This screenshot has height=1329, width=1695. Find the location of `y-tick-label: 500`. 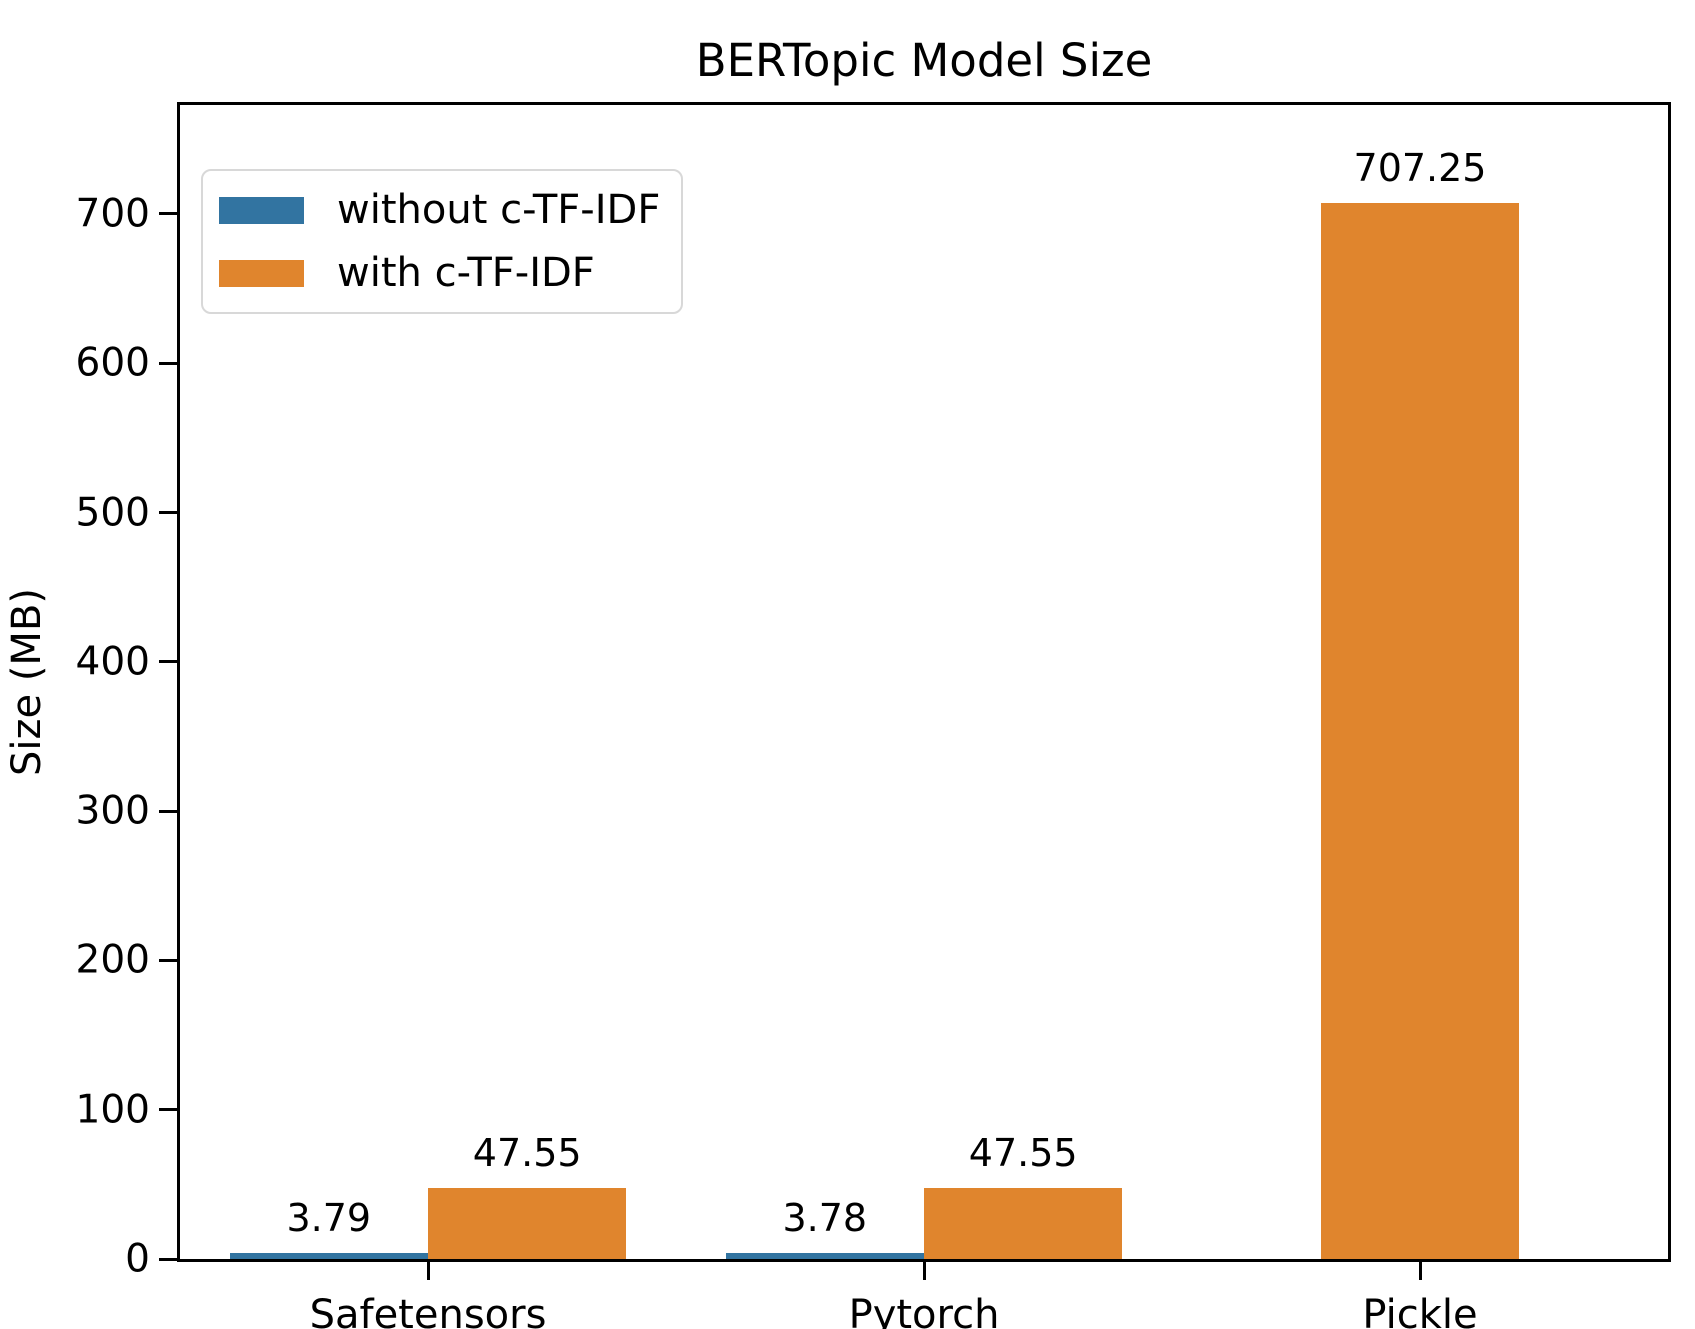

y-tick-label: 500 is located at coordinates (112, 513).